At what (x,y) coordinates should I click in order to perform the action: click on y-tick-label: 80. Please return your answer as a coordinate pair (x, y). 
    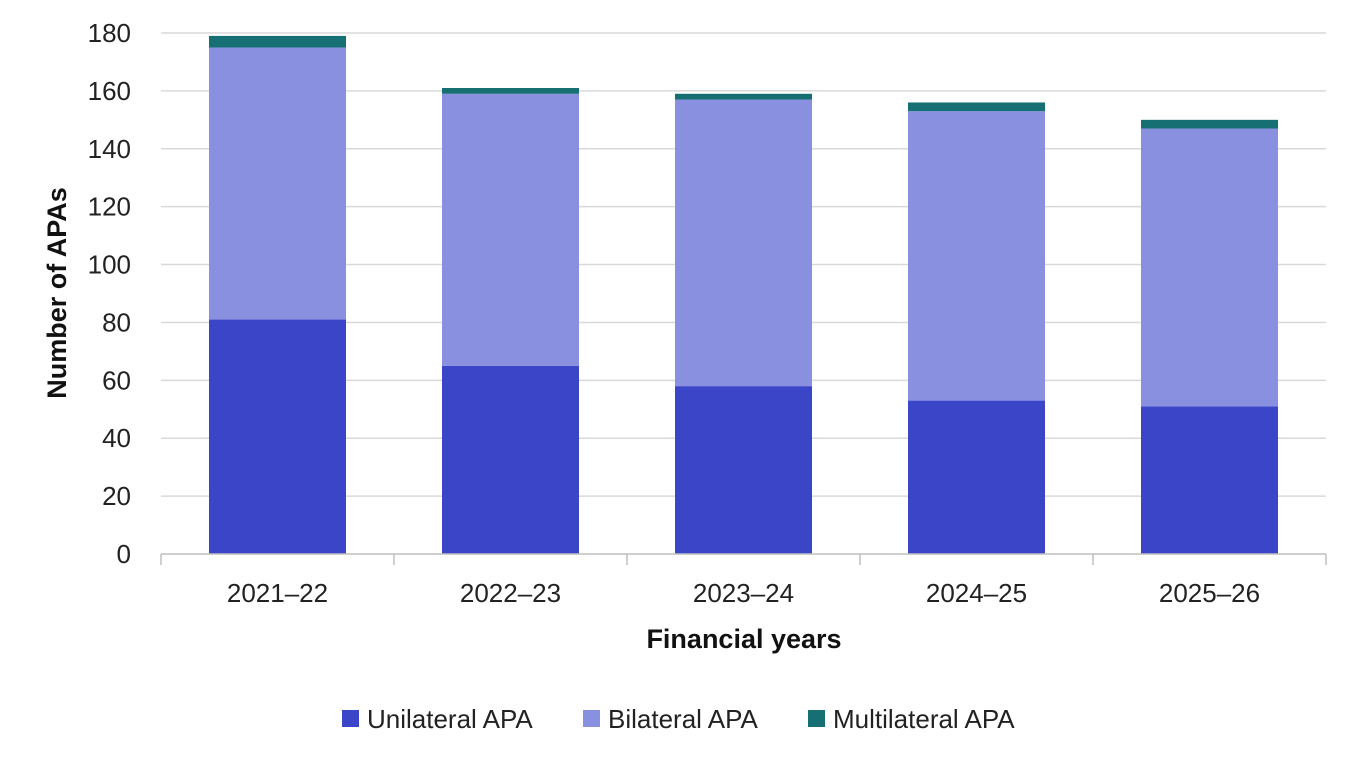
    Looking at the image, I should click on (116, 322).